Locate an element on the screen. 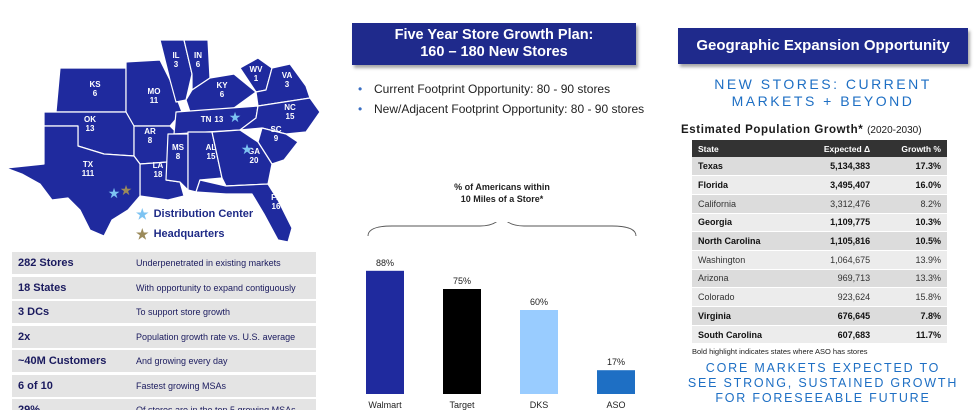 The width and height of the screenshot is (974, 410). map-label-ga: GA is located at coordinates (254, 151).